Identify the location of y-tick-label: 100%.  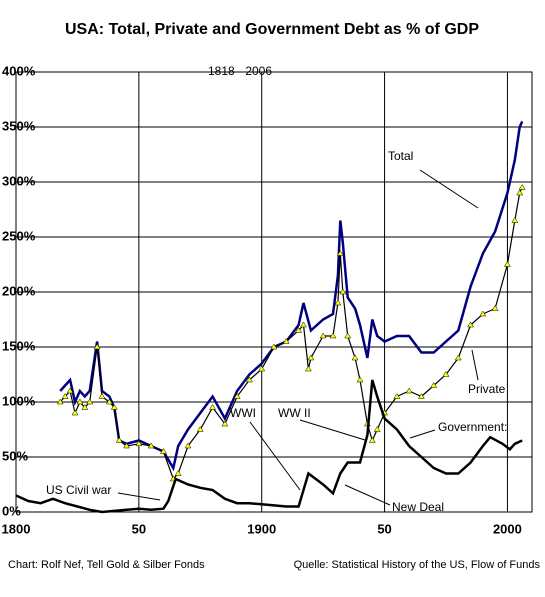
(19, 400).